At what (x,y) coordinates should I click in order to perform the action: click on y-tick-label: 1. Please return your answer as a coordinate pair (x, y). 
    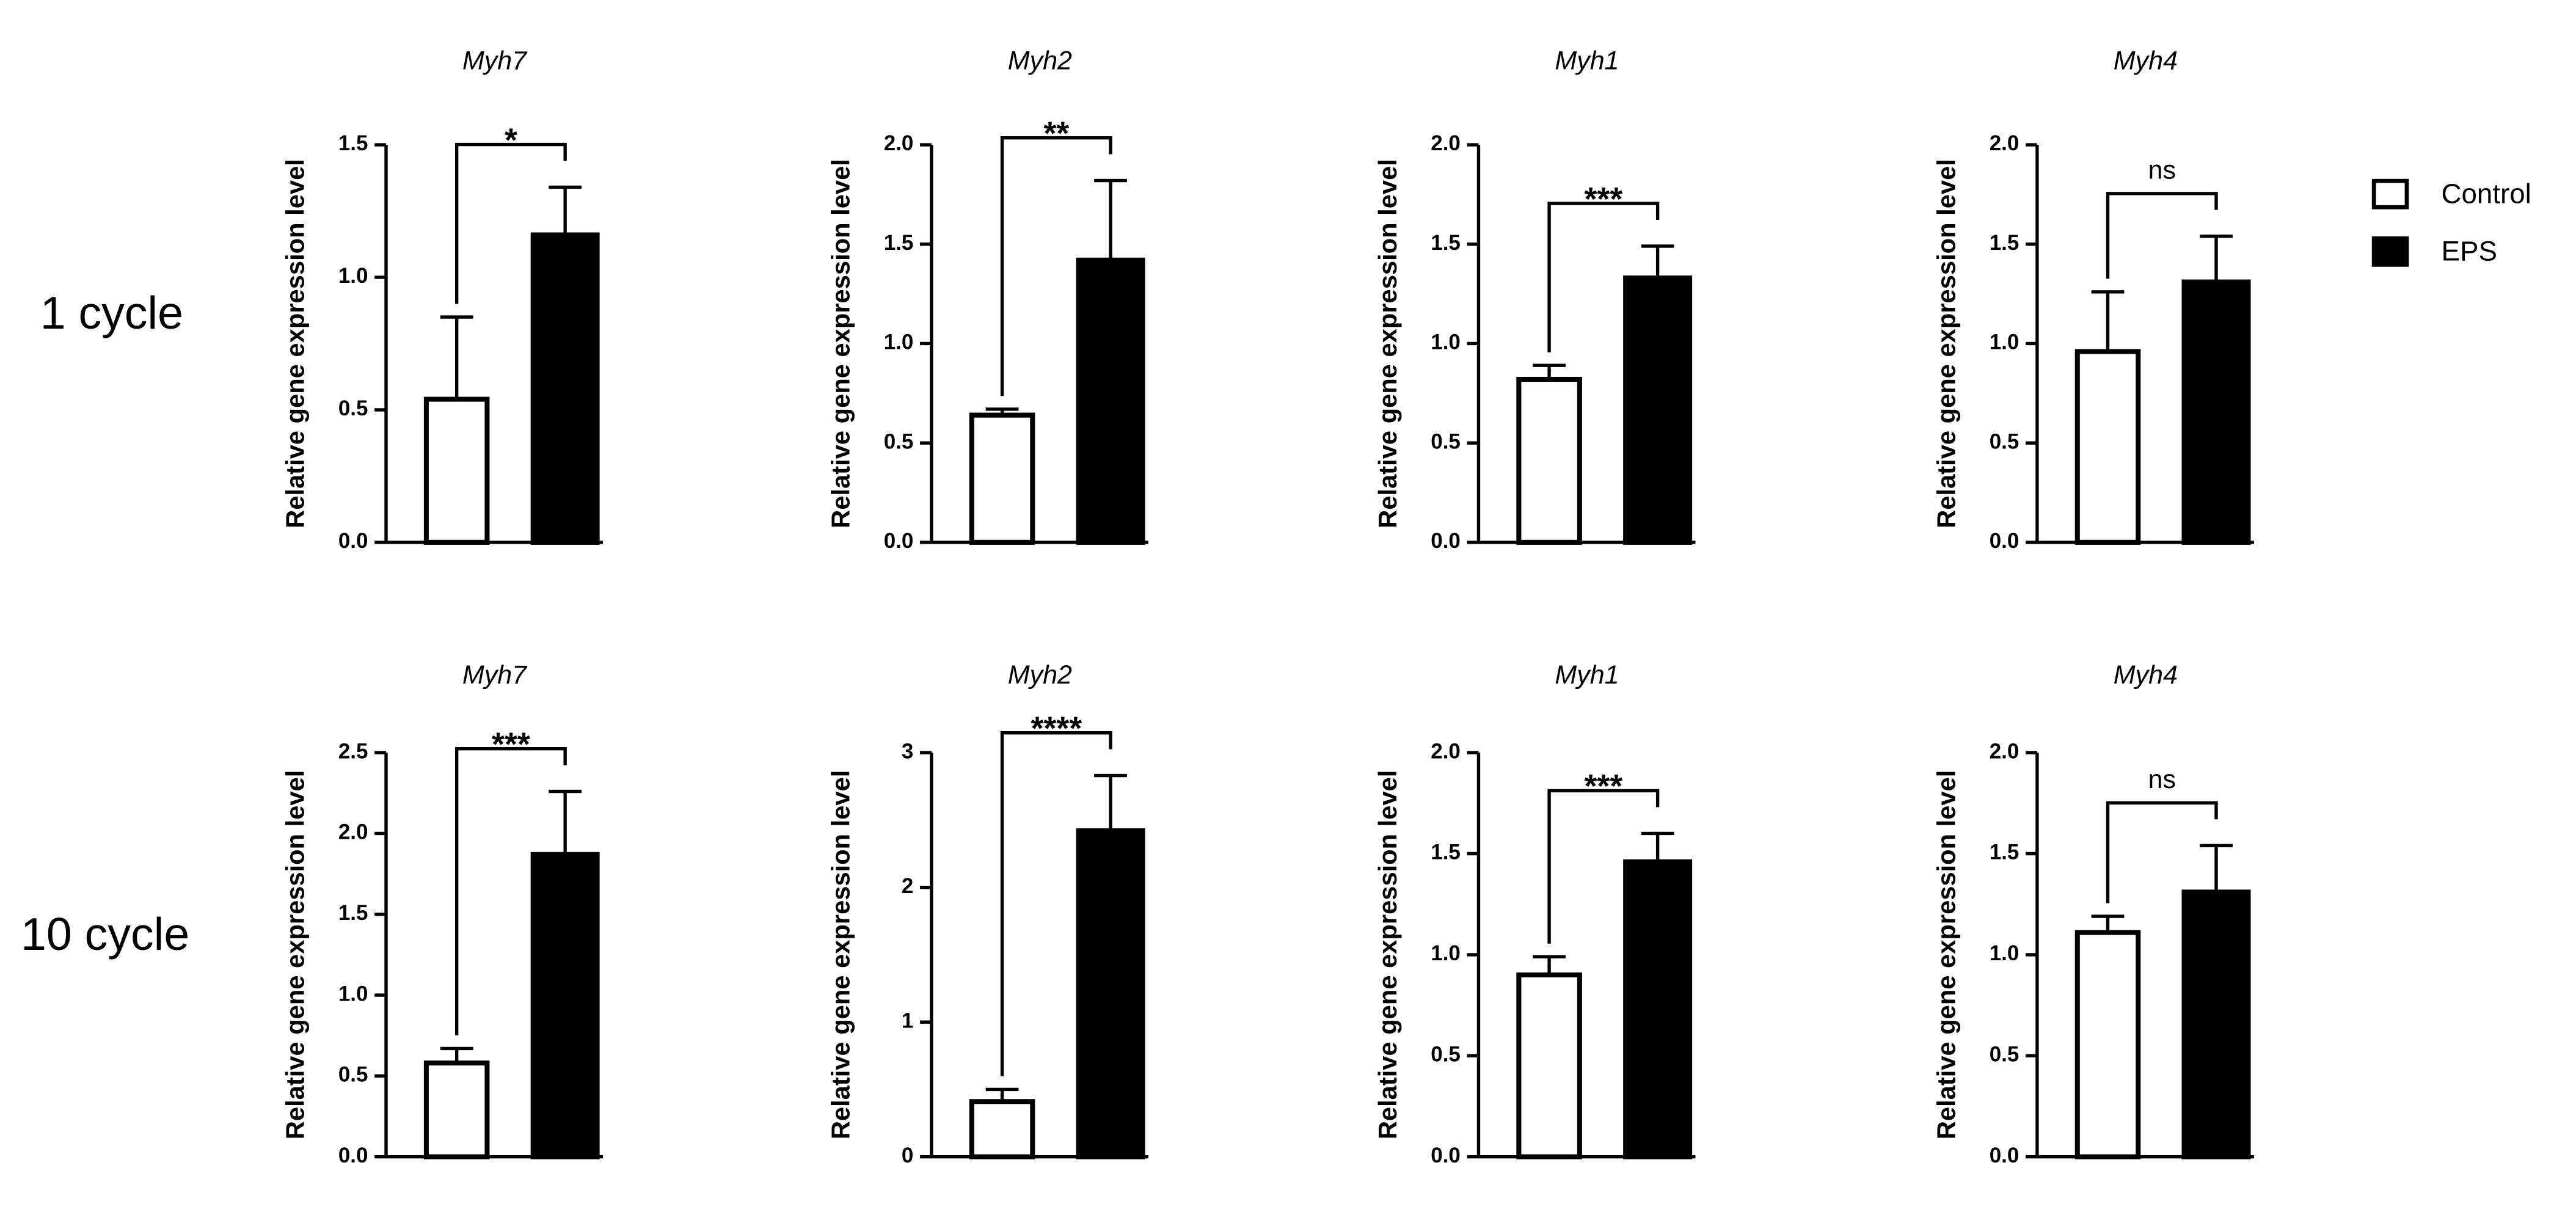
    Looking at the image, I should click on (907, 1020).